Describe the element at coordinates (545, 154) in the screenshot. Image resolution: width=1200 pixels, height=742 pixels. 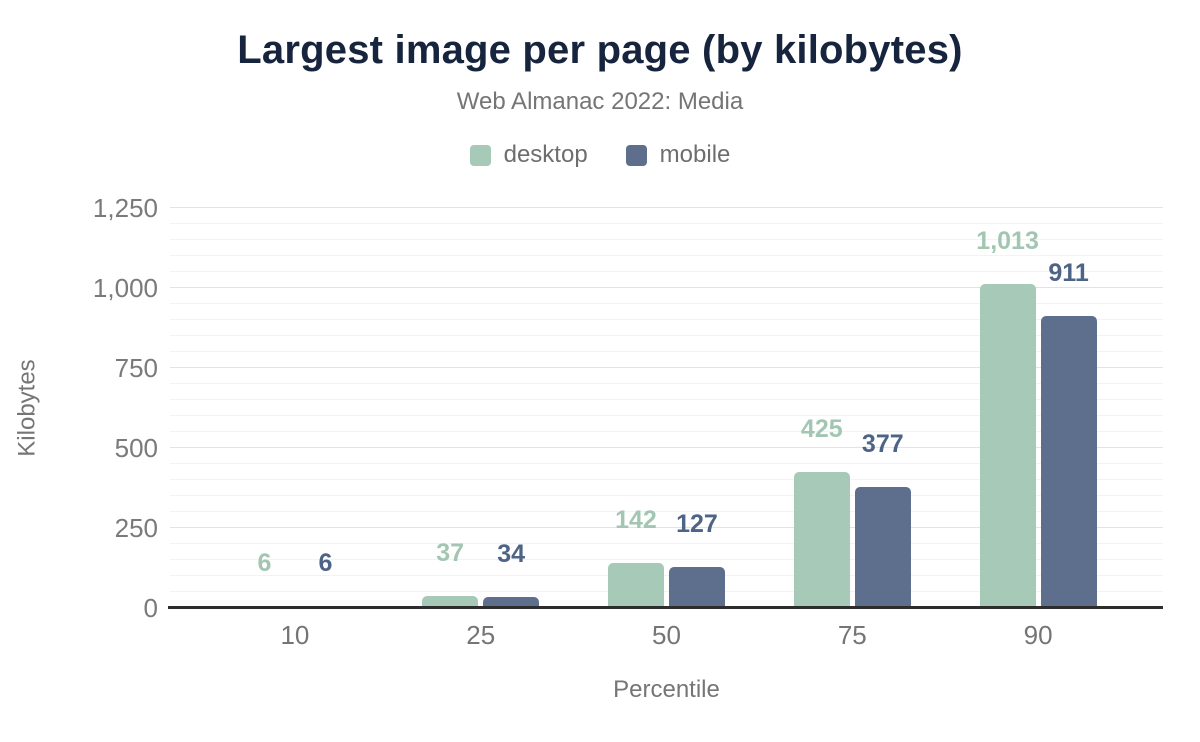
I see `legend-label-desktop: desktop` at that location.